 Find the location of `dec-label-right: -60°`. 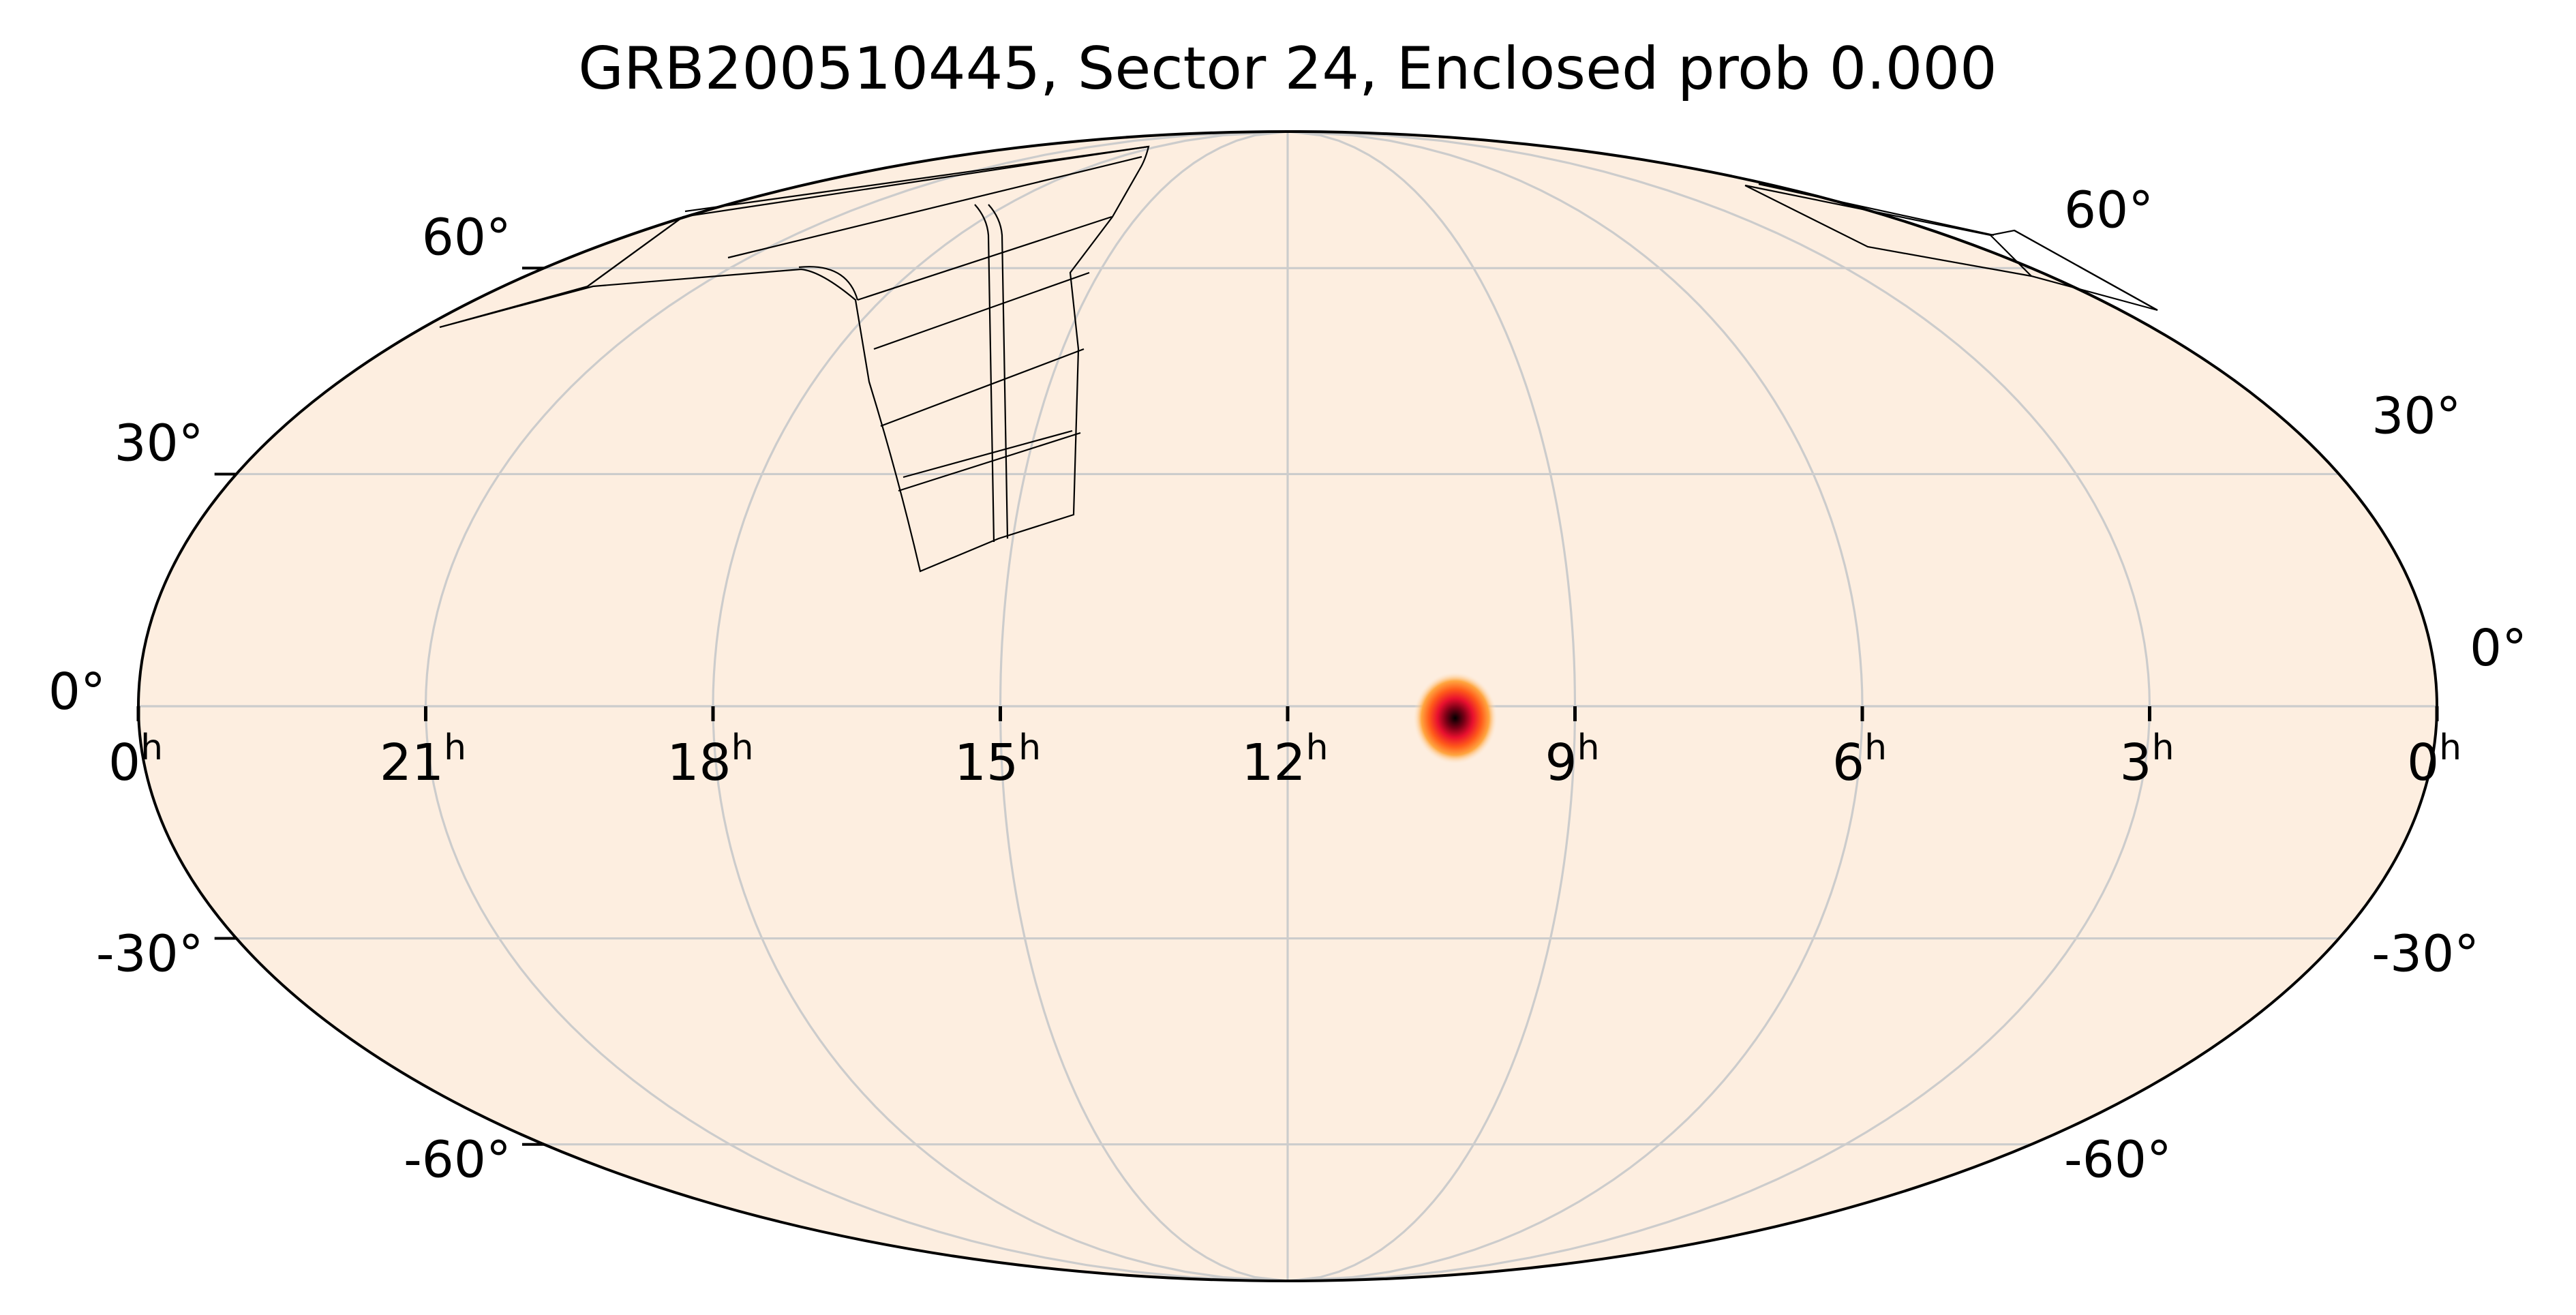

dec-label-right: -60° is located at coordinates (2118, 1160).